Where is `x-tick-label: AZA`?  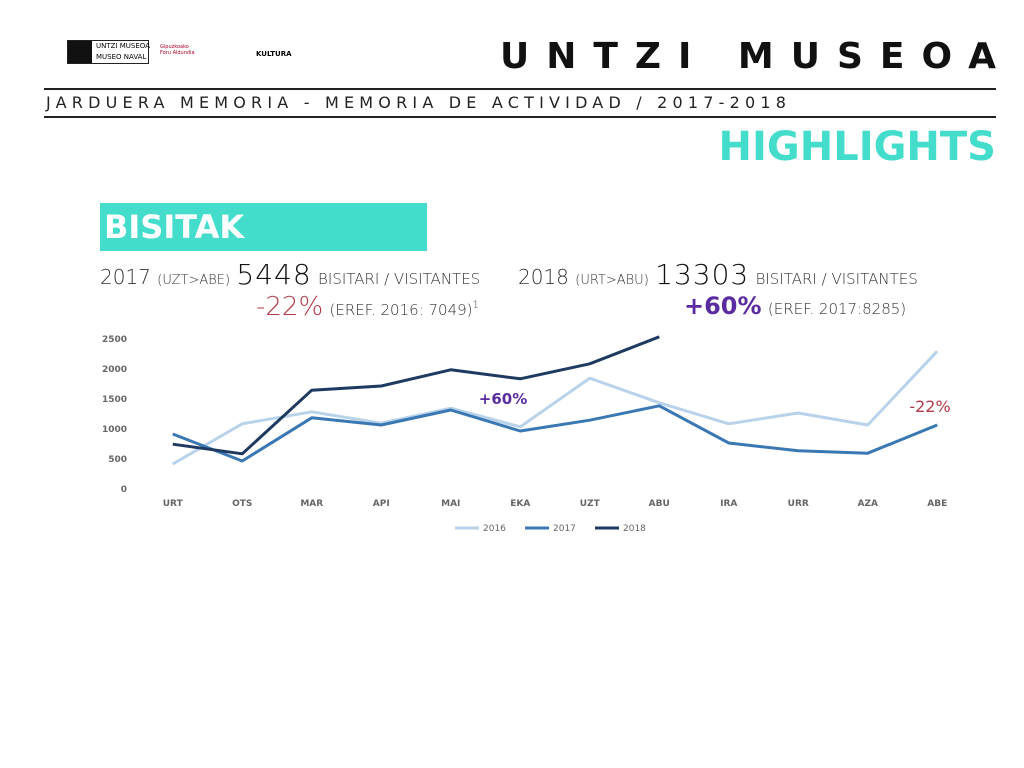 x-tick-label: AZA is located at coordinates (868, 504).